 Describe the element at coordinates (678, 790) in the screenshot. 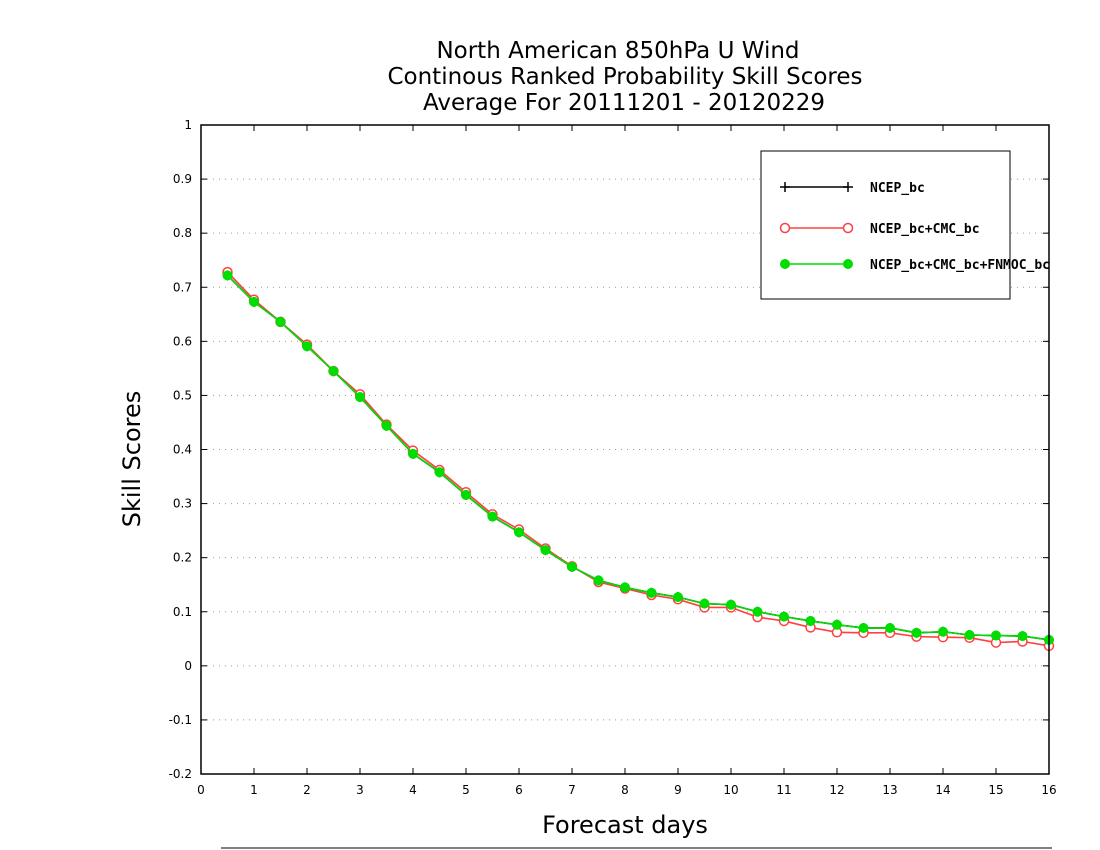

I see `x-tick-label: 9` at that location.